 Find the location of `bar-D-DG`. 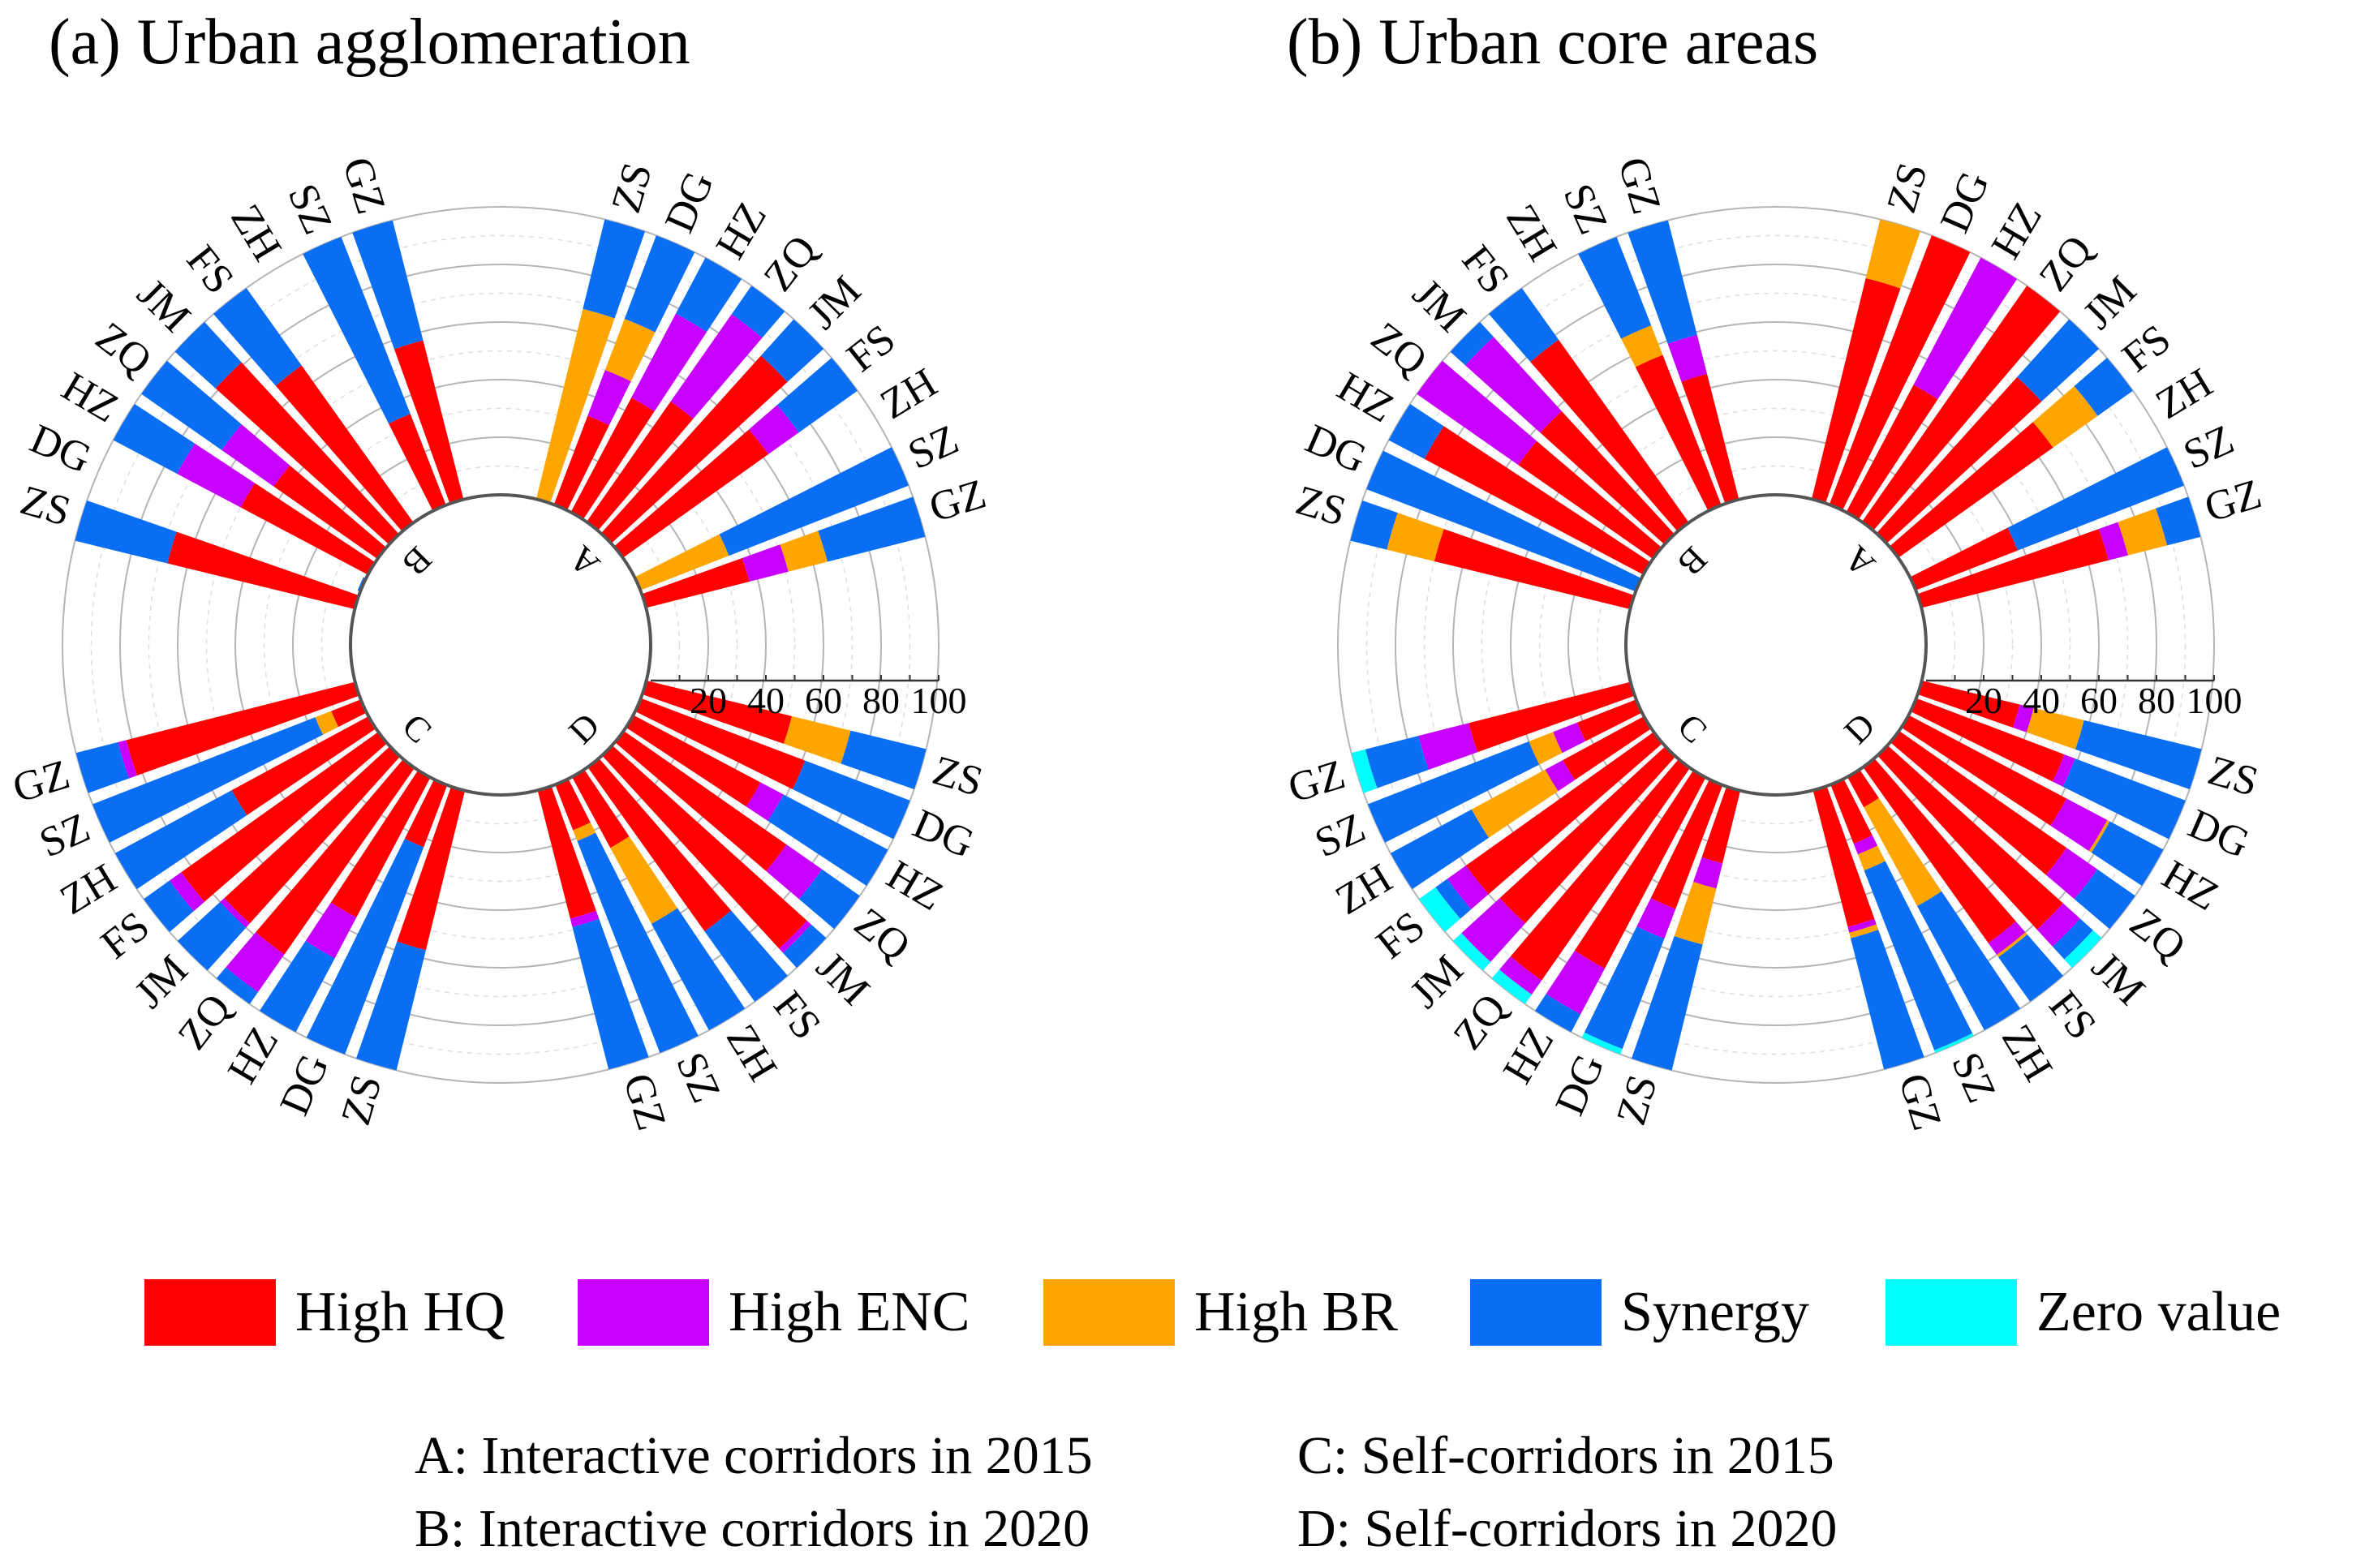

bar-D-DG is located at coordinates (2048, 769).